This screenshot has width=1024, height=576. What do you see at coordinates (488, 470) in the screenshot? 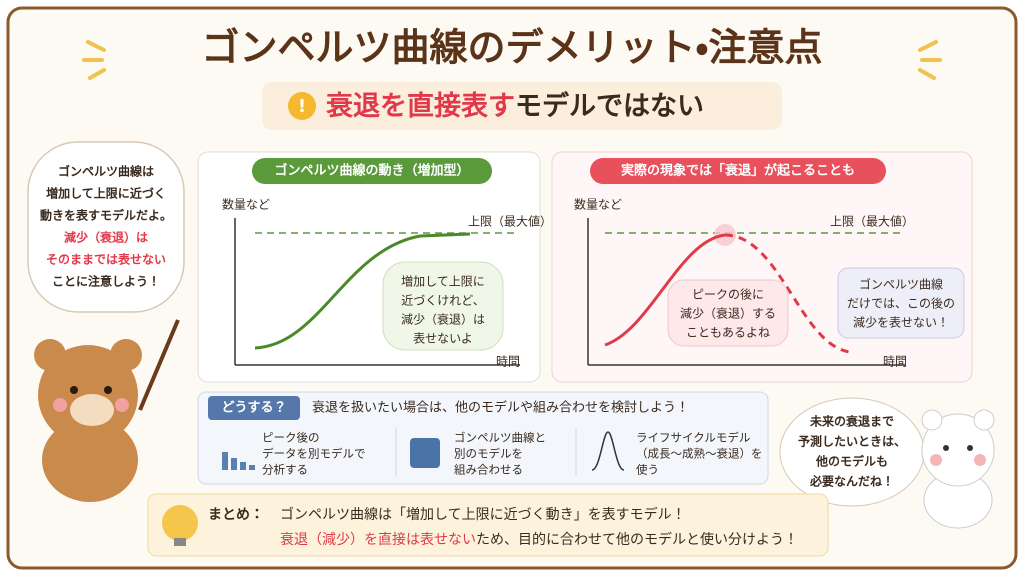
I see `howto-item: 組み合わせる` at bounding box center [488, 470].